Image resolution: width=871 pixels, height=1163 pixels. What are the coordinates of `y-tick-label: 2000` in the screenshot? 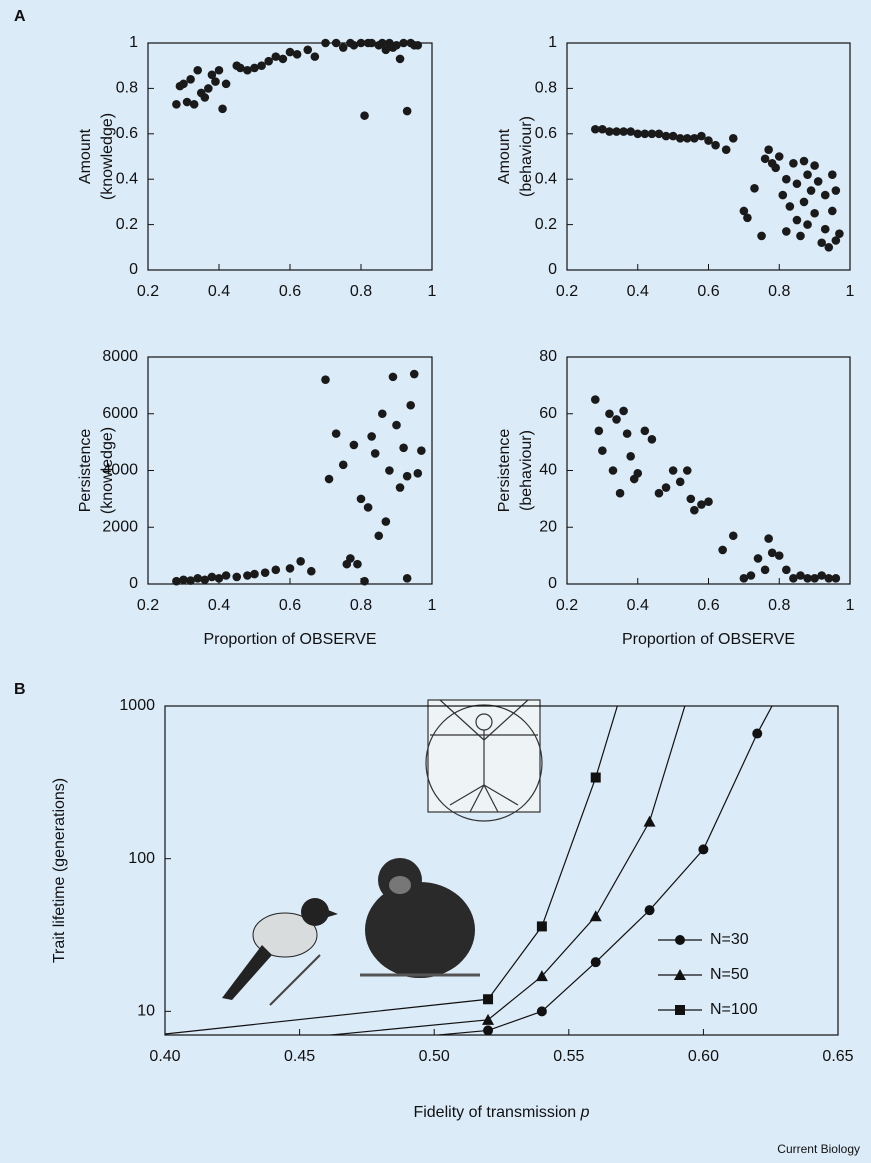 It's located at (120, 526).